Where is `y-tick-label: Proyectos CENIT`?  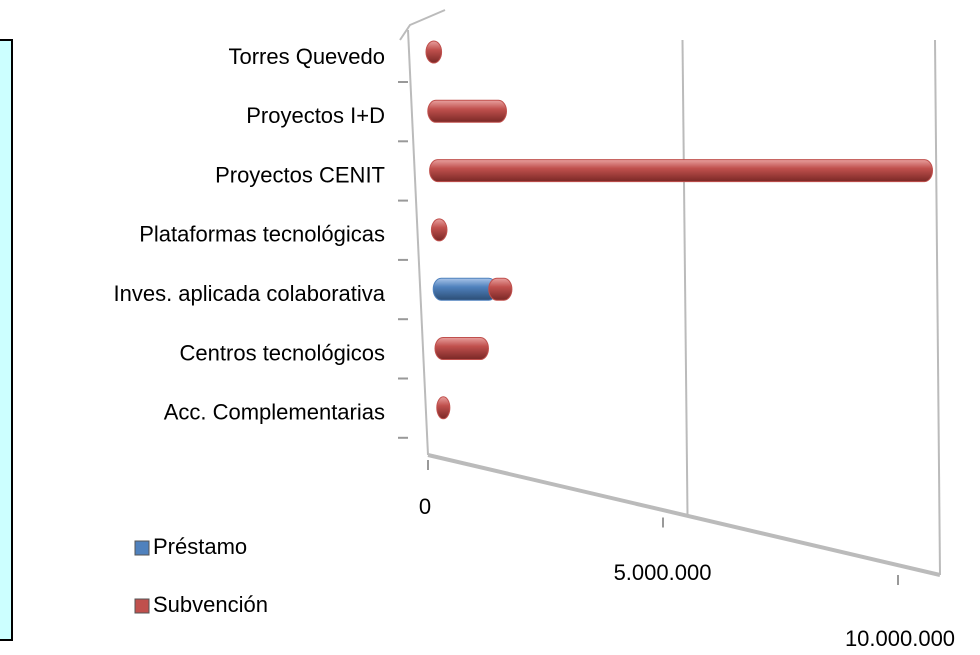 y-tick-label: Proyectos CENIT is located at coordinates (300, 174).